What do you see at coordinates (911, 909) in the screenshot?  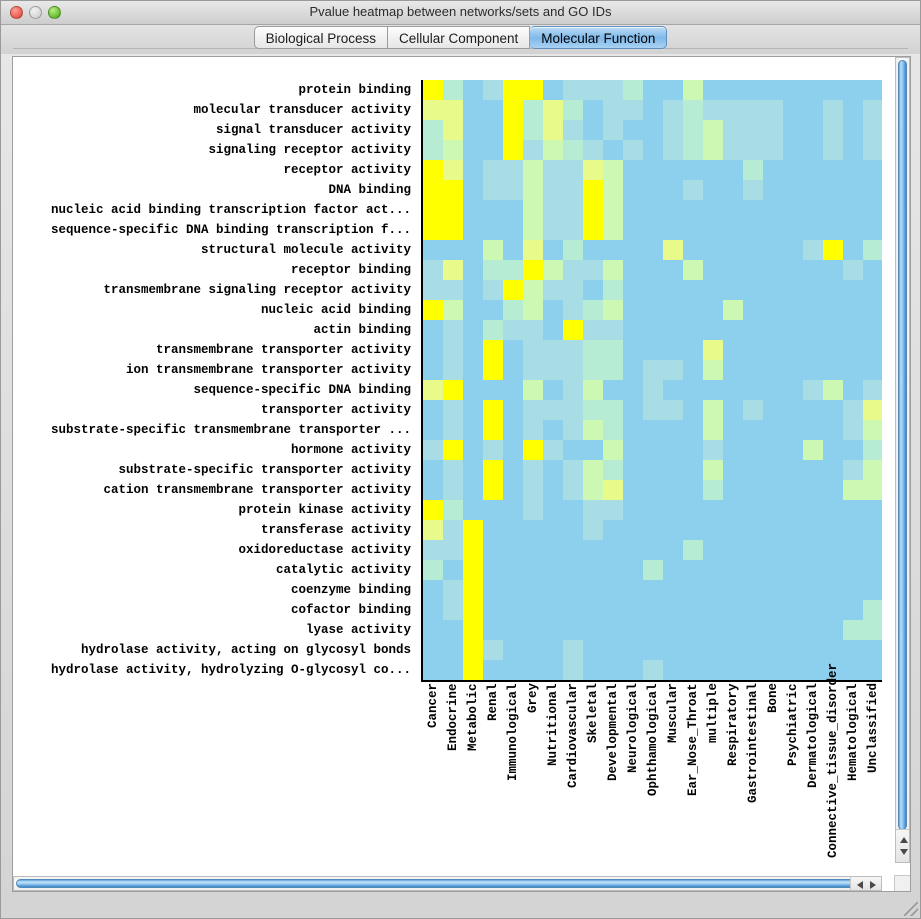 I see `window-resize-grip` at bounding box center [911, 909].